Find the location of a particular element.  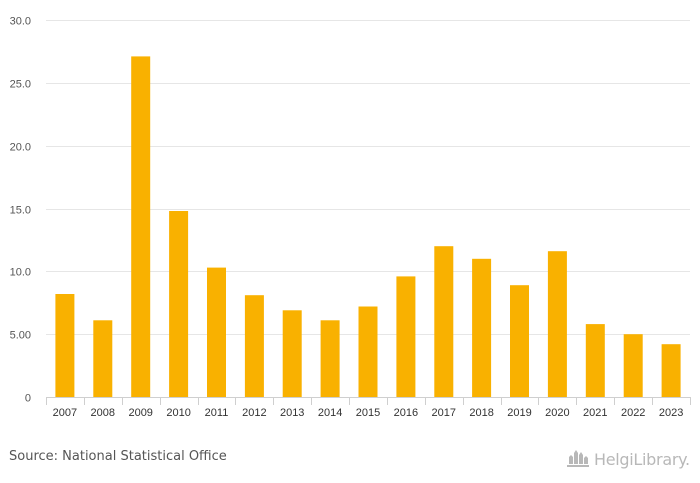

x-tick-label-2022: 2022 is located at coordinates (633, 413).